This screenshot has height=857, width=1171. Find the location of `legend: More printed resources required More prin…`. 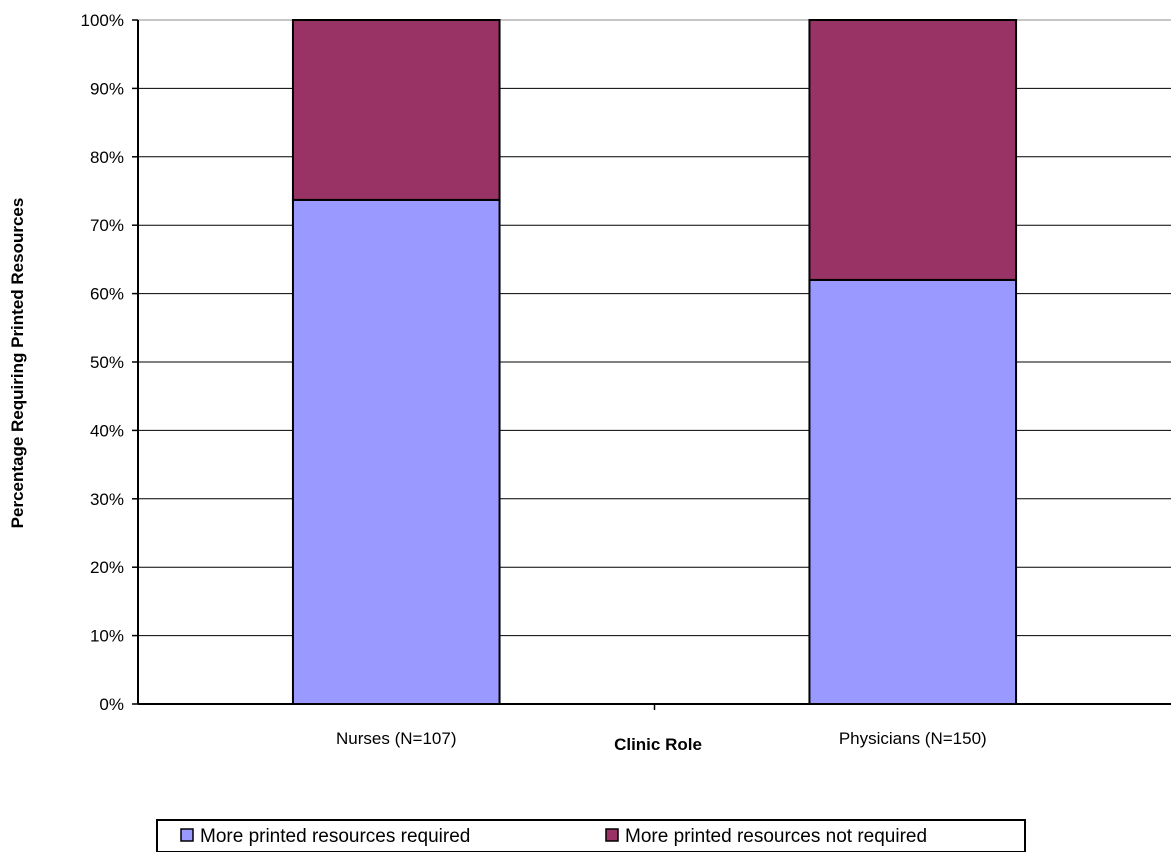

legend: More printed resources required More prin… is located at coordinates (591, 836).